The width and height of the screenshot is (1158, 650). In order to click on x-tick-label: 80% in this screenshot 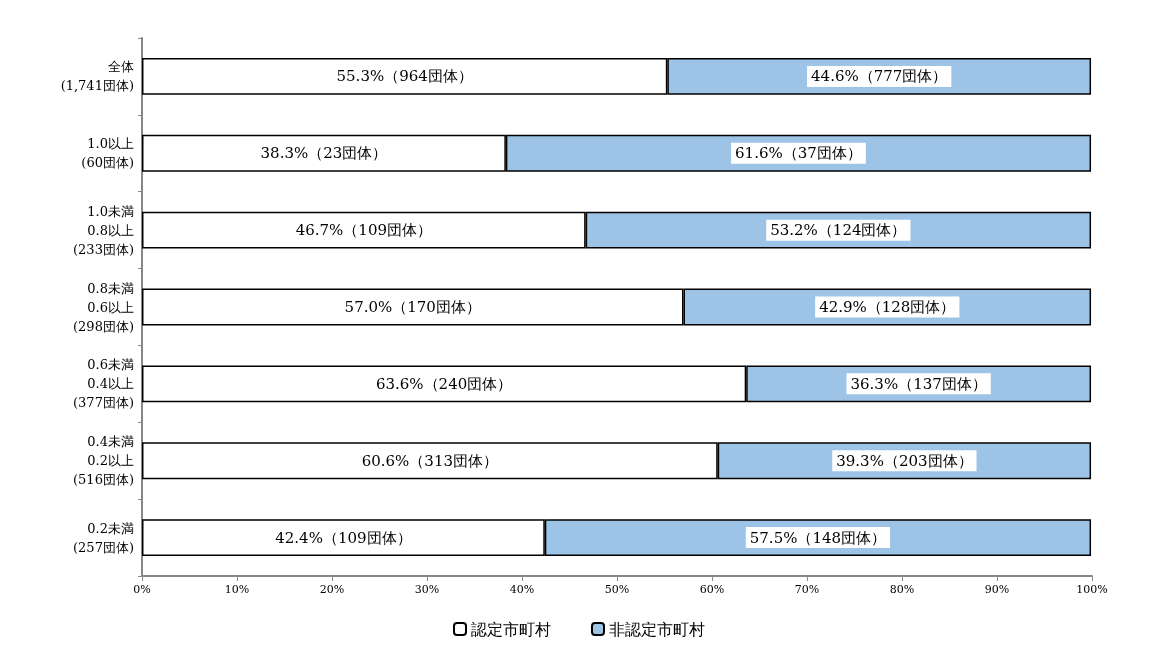, I will do `click(902, 589)`.